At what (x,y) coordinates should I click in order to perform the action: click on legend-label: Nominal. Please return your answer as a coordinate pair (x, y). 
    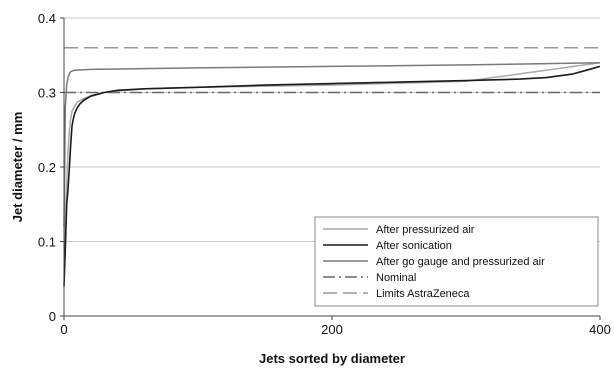
    Looking at the image, I should click on (396, 278).